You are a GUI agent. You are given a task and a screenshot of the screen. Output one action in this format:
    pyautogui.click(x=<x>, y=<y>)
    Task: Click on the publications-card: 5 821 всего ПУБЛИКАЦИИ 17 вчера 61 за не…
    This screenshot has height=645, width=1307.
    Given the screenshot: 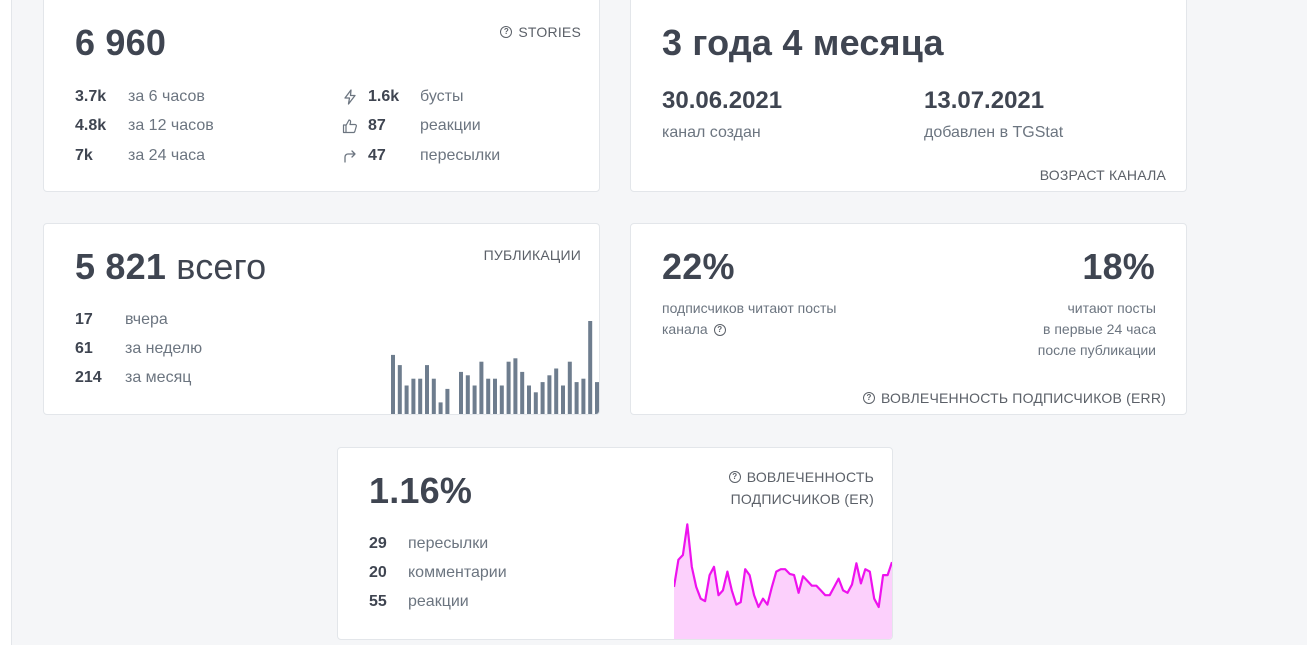 What is the action you would take?
    pyautogui.click(x=321, y=319)
    